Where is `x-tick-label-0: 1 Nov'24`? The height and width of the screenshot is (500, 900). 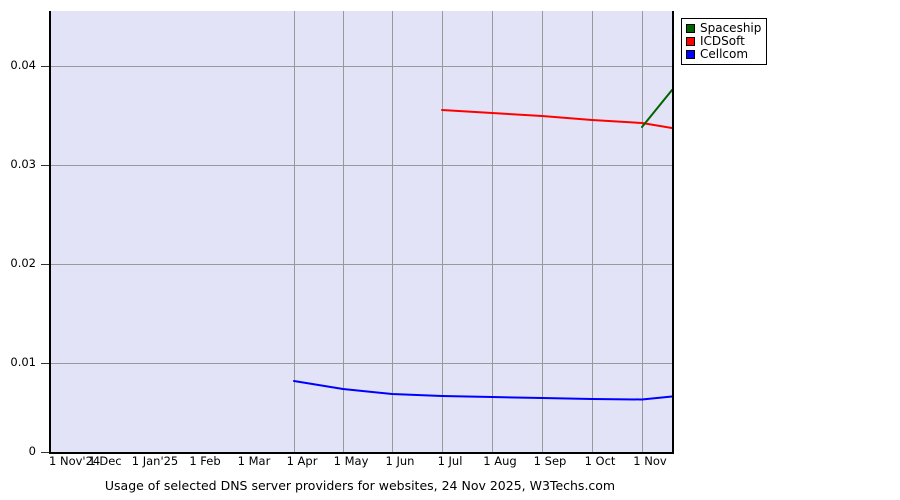 x-tick-label-0: 1 Nov'24 is located at coordinates (75, 461).